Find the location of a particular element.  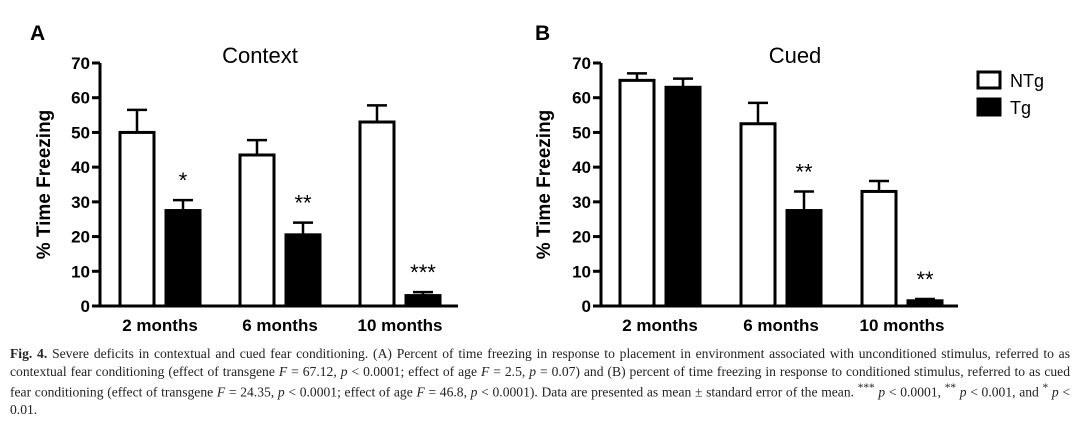

panel-letter: A is located at coordinates (37, 33).